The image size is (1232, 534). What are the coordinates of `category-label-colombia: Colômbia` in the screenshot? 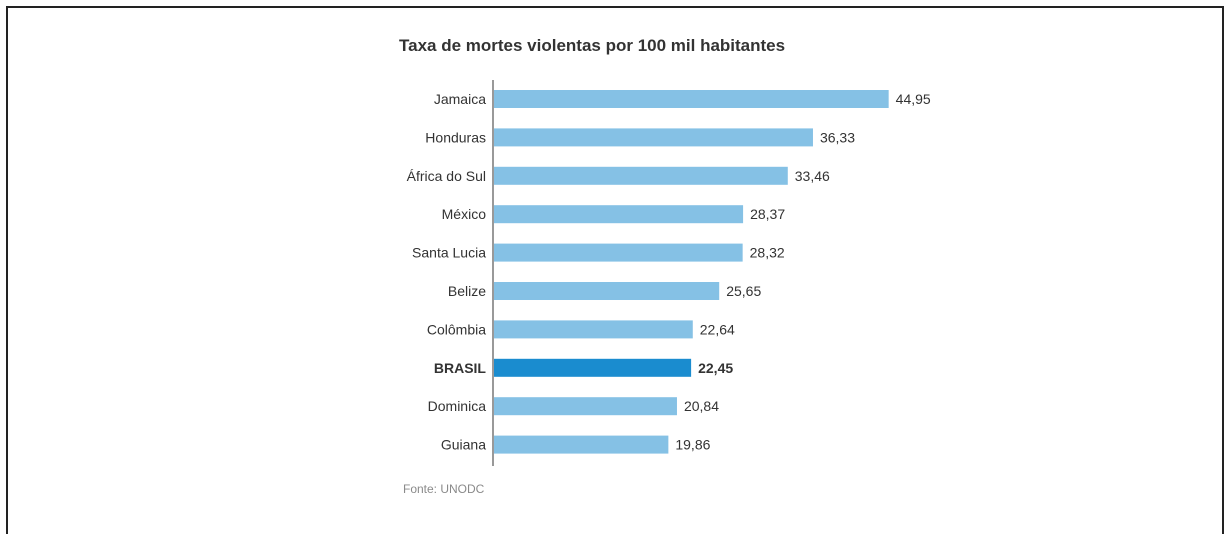 It's located at (456, 329).